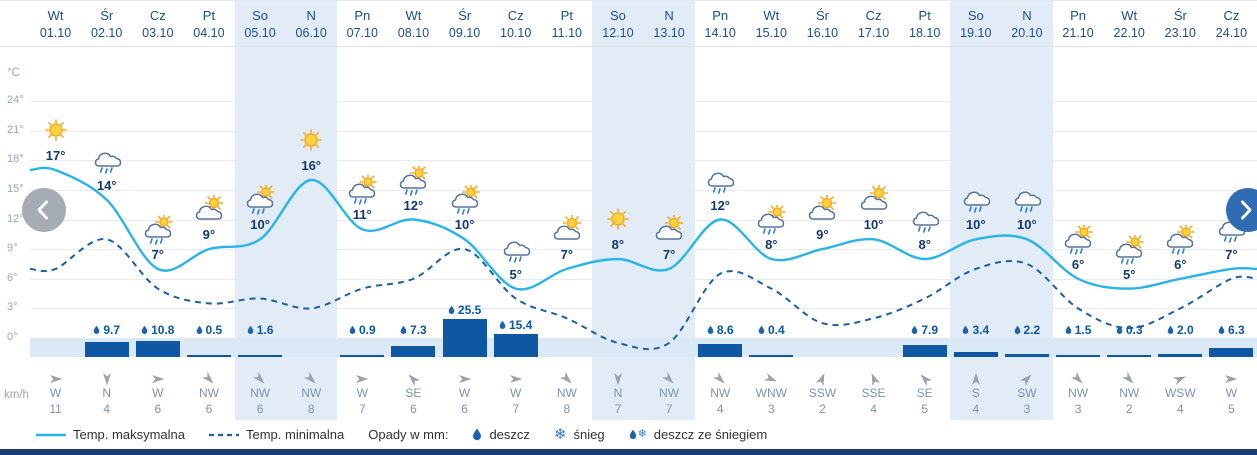  Describe the element at coordinates (413, 33) in the screenshot. I see `day-date-label: 08.10` at that location.